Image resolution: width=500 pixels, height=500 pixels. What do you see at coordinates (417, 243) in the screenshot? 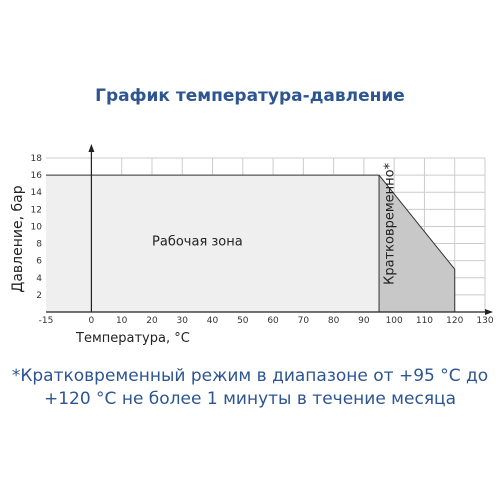
I see `short-term-zone-area` at bounding box center [417, 243].